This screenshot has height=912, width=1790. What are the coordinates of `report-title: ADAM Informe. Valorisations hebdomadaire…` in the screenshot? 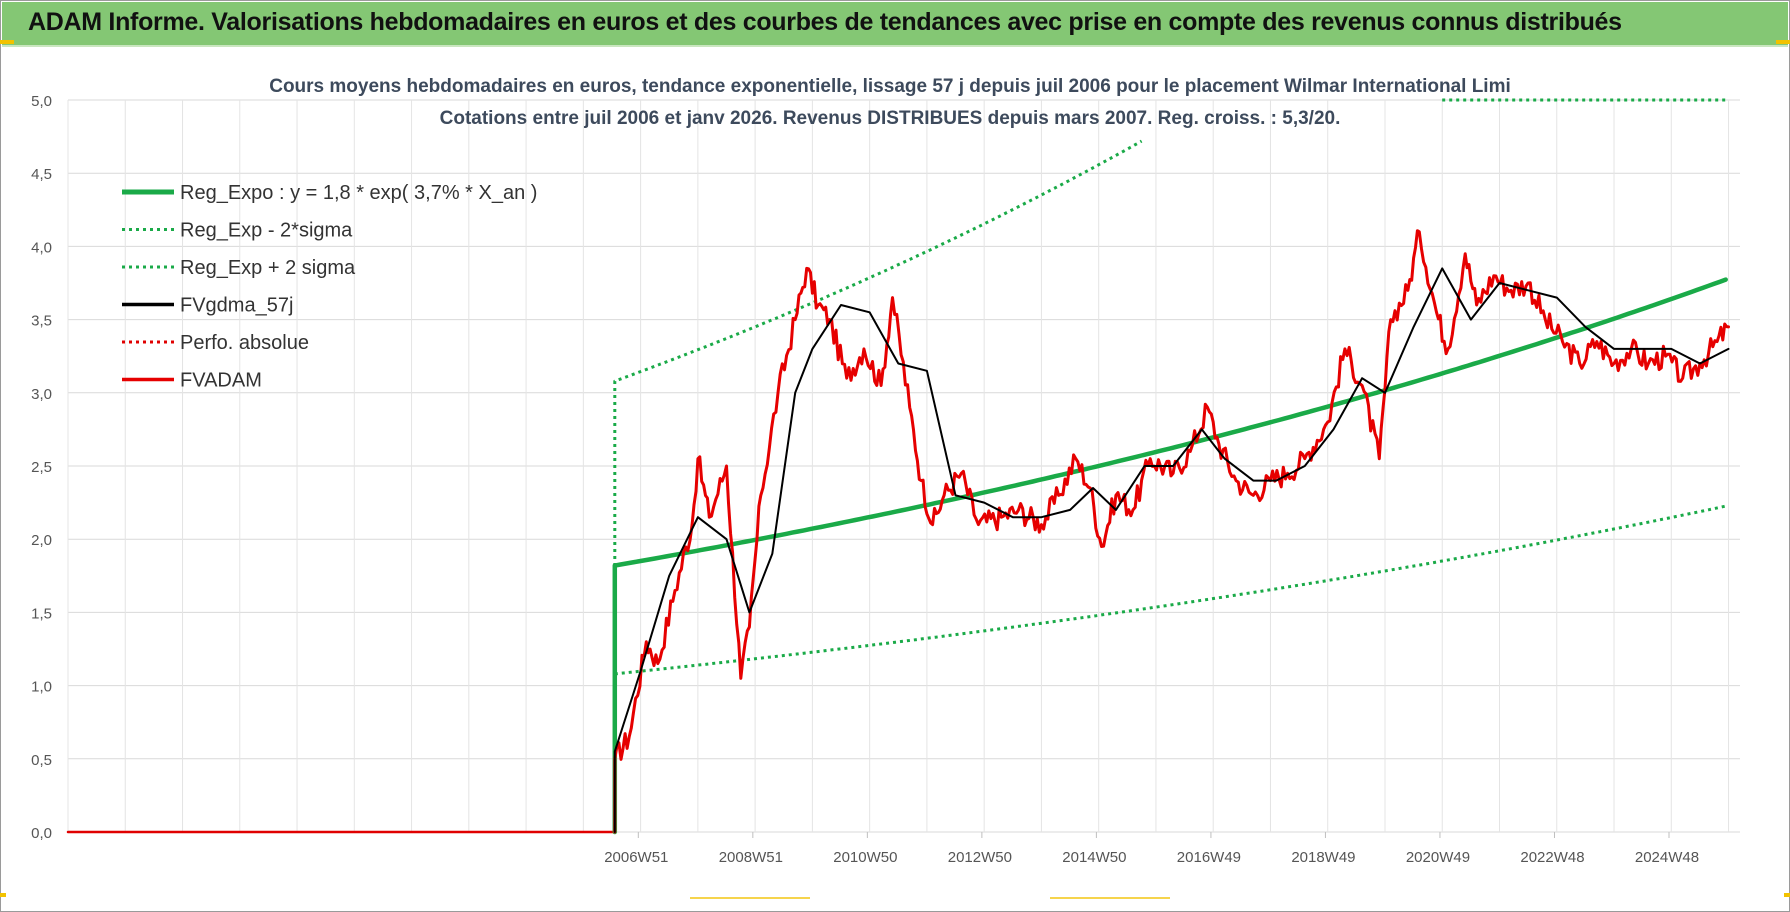 It's located at (825, 22).